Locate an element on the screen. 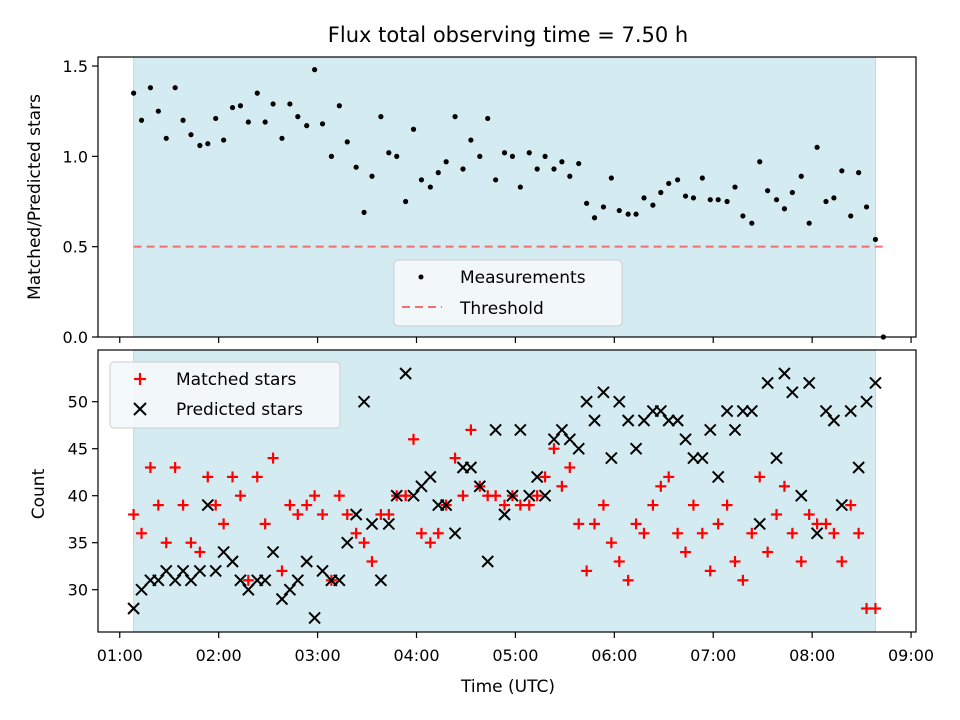 This screenshot has height=720, width=960. legend-predicted-label: Predicted stars is located at coordinates (239, 410).